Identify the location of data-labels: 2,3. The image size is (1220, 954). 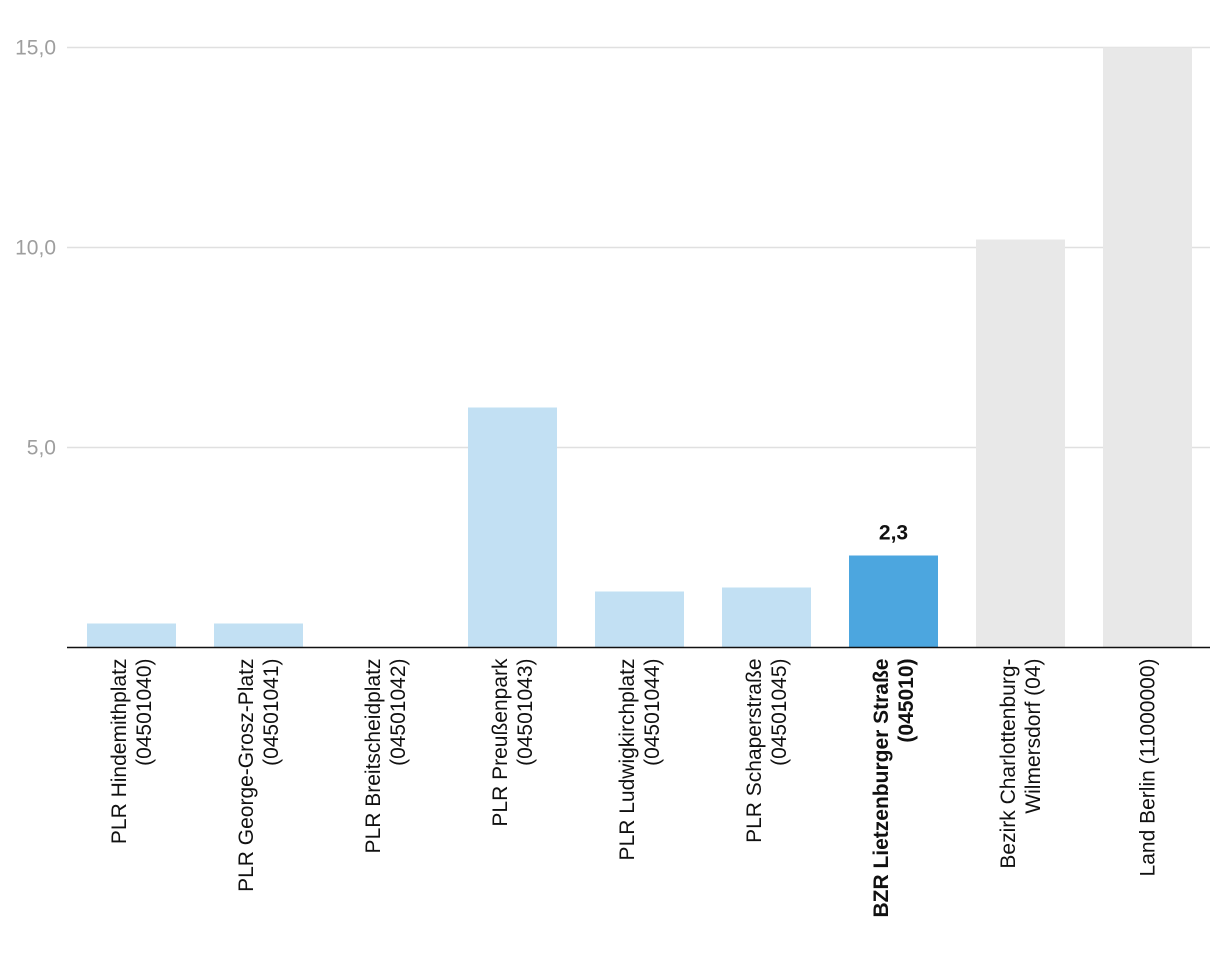
(893, 533).